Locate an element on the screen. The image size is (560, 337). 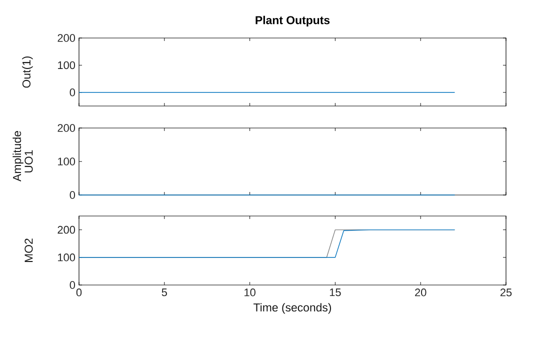
y-axis-title: UO1 is located at coordinates (28, 161).